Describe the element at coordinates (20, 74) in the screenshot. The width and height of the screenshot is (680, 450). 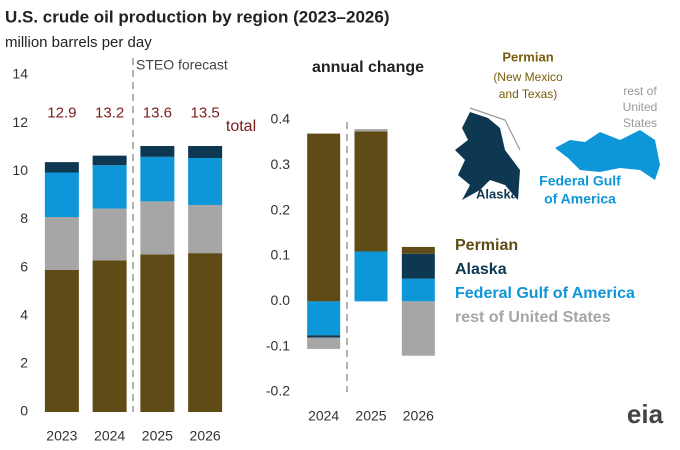
I see `y-tick-label: 14` at that location.